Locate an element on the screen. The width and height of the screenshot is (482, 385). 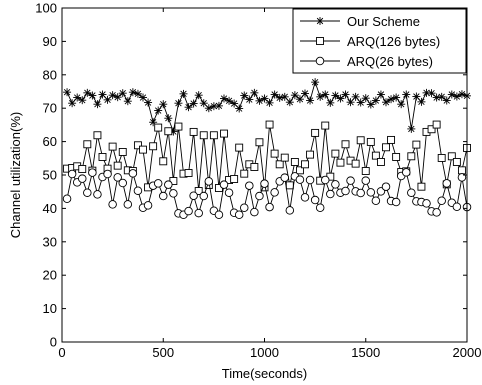
y-tick-label: 50 is located at coordinates (50, 175).